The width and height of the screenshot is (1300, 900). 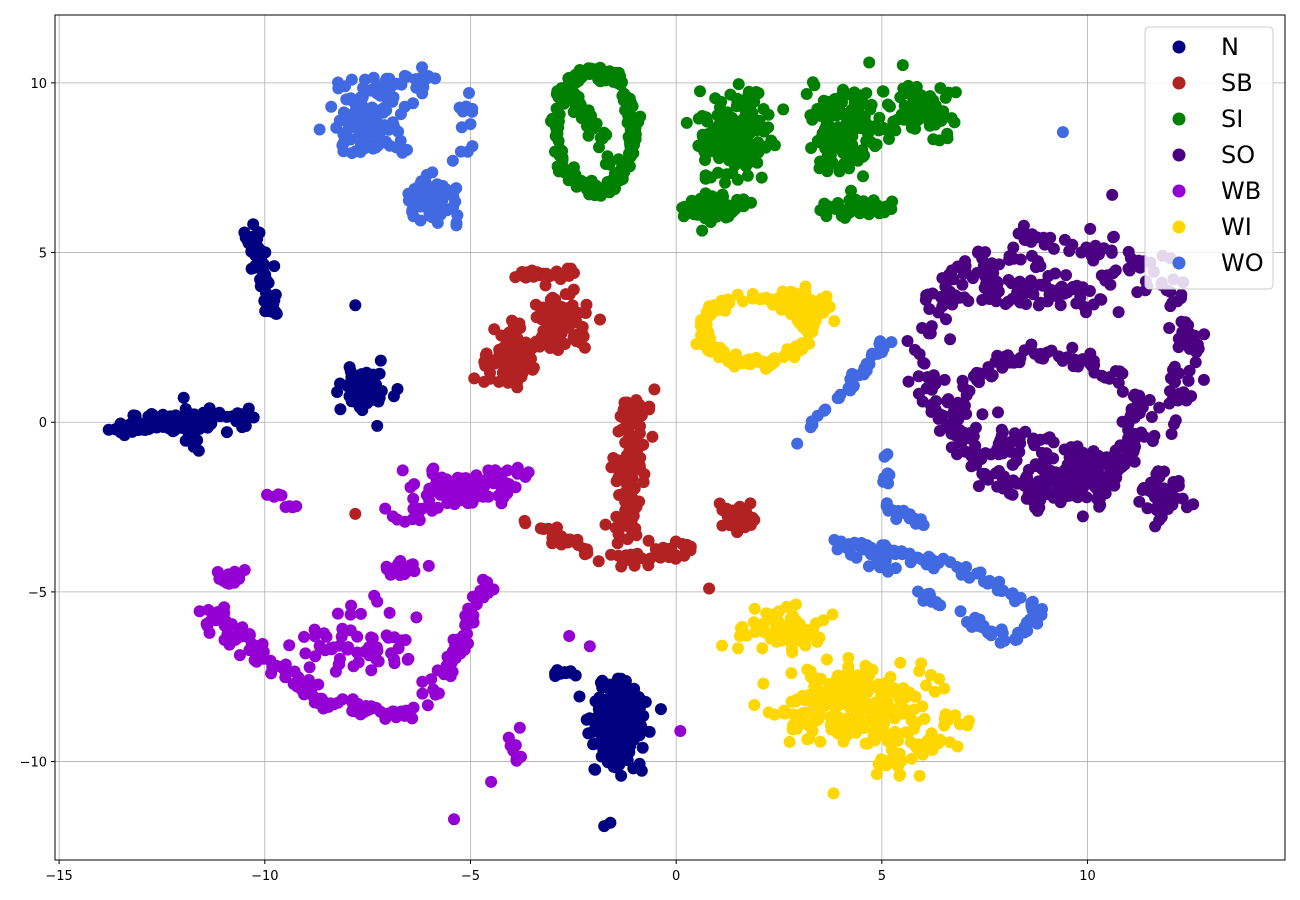 I want to click on legend-label-wo: WO, so click(x=1242, y=263).